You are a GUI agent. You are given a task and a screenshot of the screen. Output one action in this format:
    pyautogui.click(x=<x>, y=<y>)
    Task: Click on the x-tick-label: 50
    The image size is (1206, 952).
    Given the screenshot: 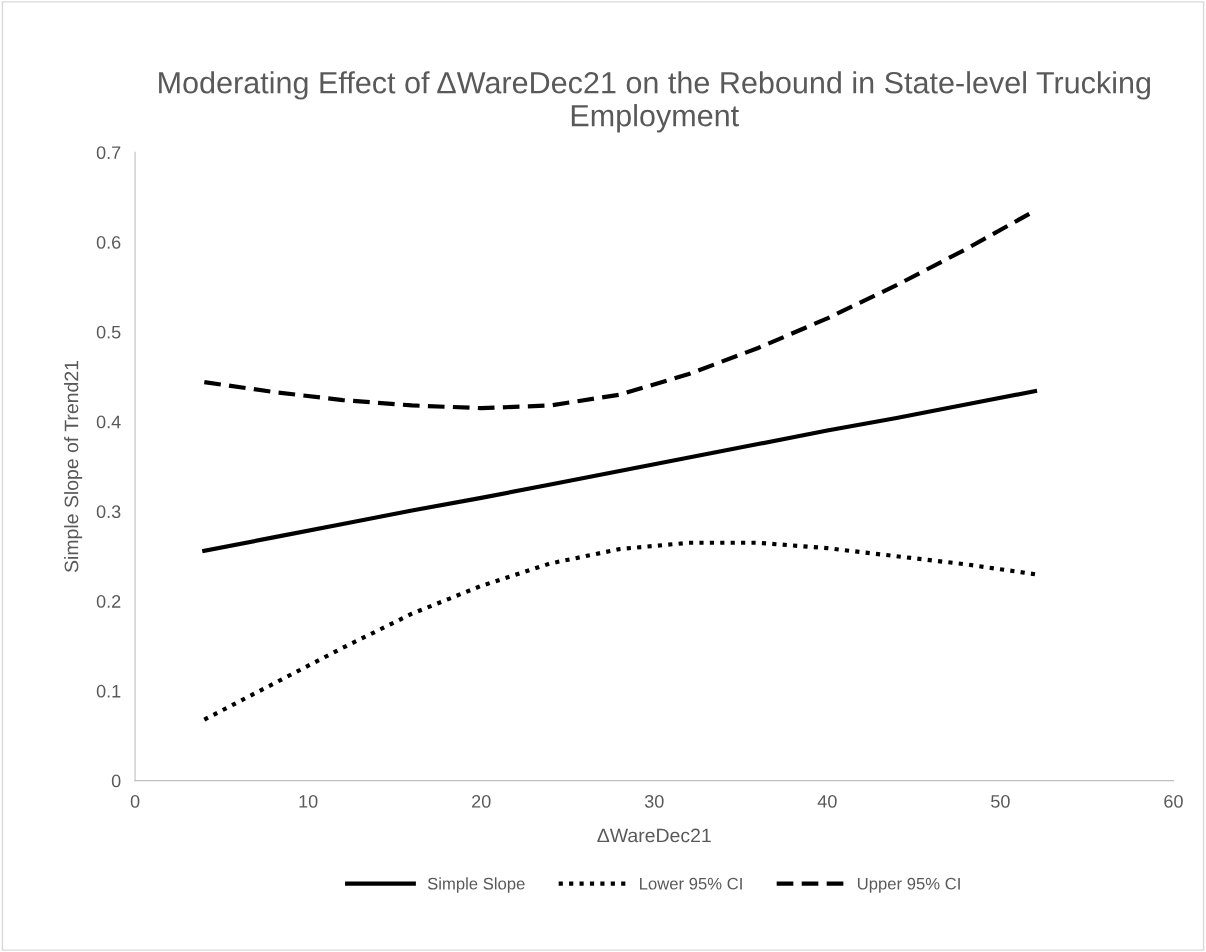 What is the action you would take?
    pyautogui.click(x=1000, y=801)
    